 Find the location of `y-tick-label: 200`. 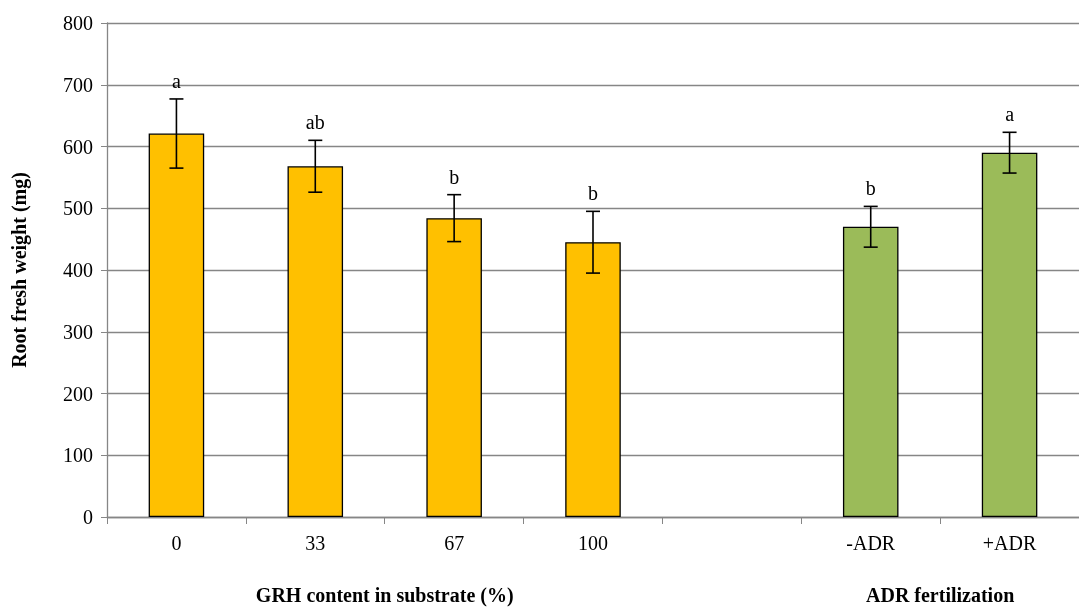

y-tick-label: 200 is located at coordinates (78, 393).